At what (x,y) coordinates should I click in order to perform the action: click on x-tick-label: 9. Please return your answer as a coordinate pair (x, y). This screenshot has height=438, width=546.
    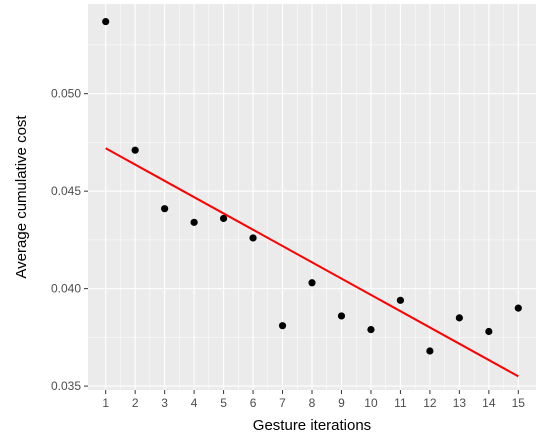
    Looking at the image, I should click on (341, 403).